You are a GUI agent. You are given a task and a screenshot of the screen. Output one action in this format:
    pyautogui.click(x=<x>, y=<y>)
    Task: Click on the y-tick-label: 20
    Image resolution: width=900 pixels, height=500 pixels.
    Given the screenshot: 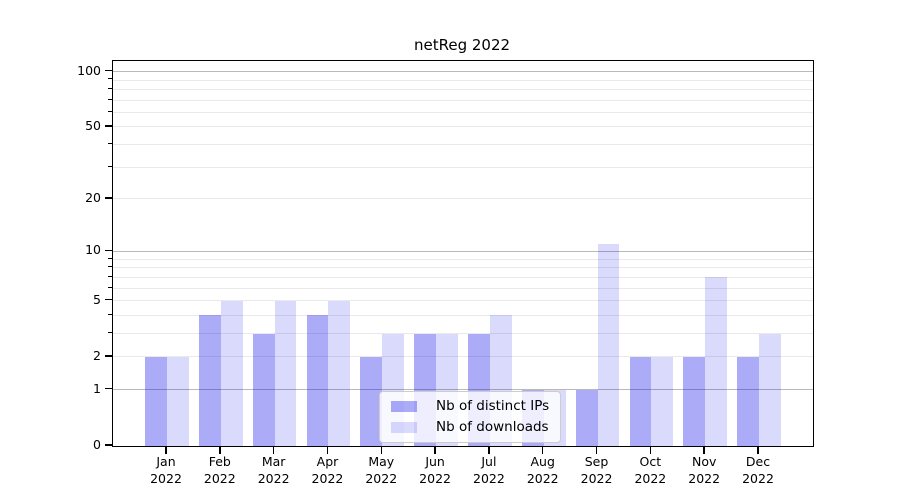 What is the action you would take?
    pyautogui.click(x=93, y=197)
    